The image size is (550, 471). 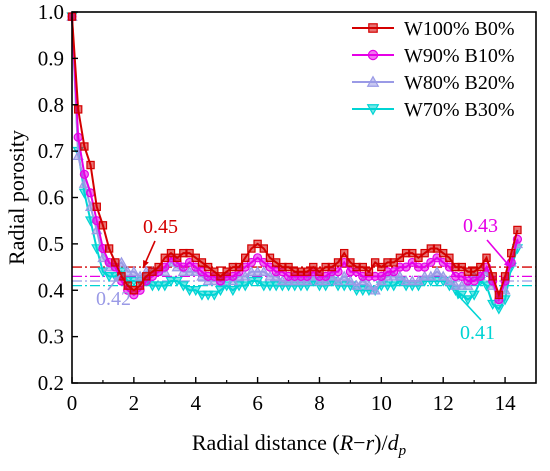 I want to click on legend-item: W90% B10%, so click(x=433, y=56).